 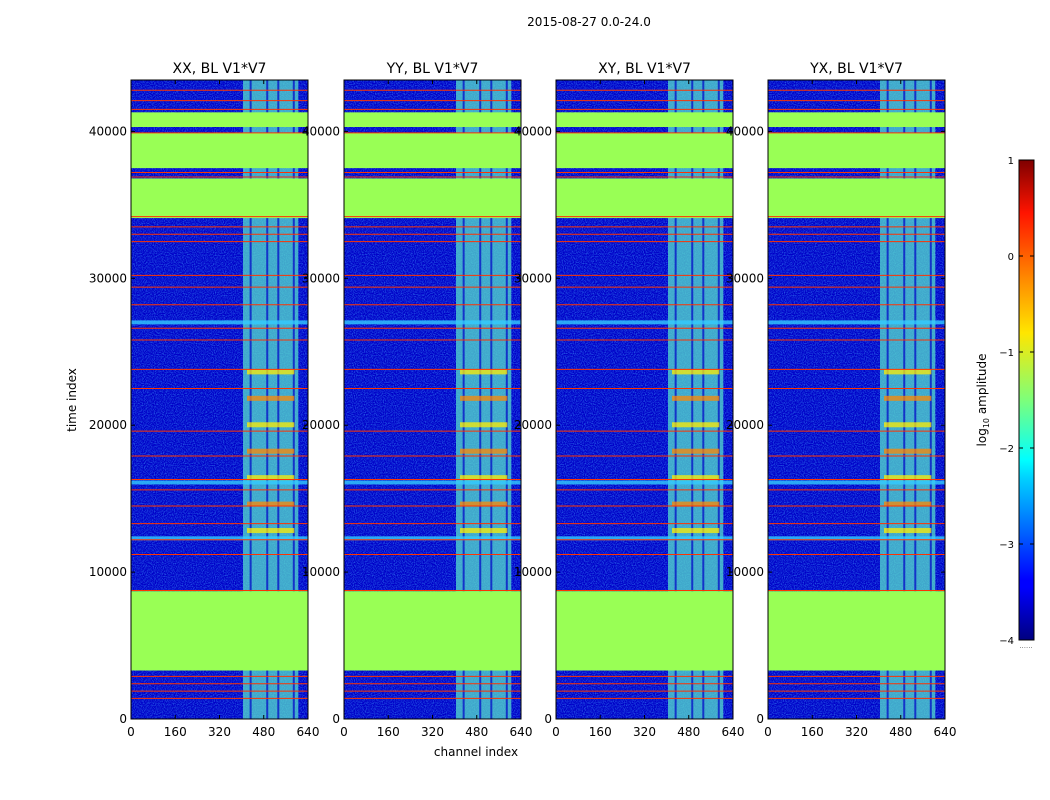 I want to click on colorbar-ticks: 1 0 −1 −2 −3 −4, so click(x=1016, y=401).